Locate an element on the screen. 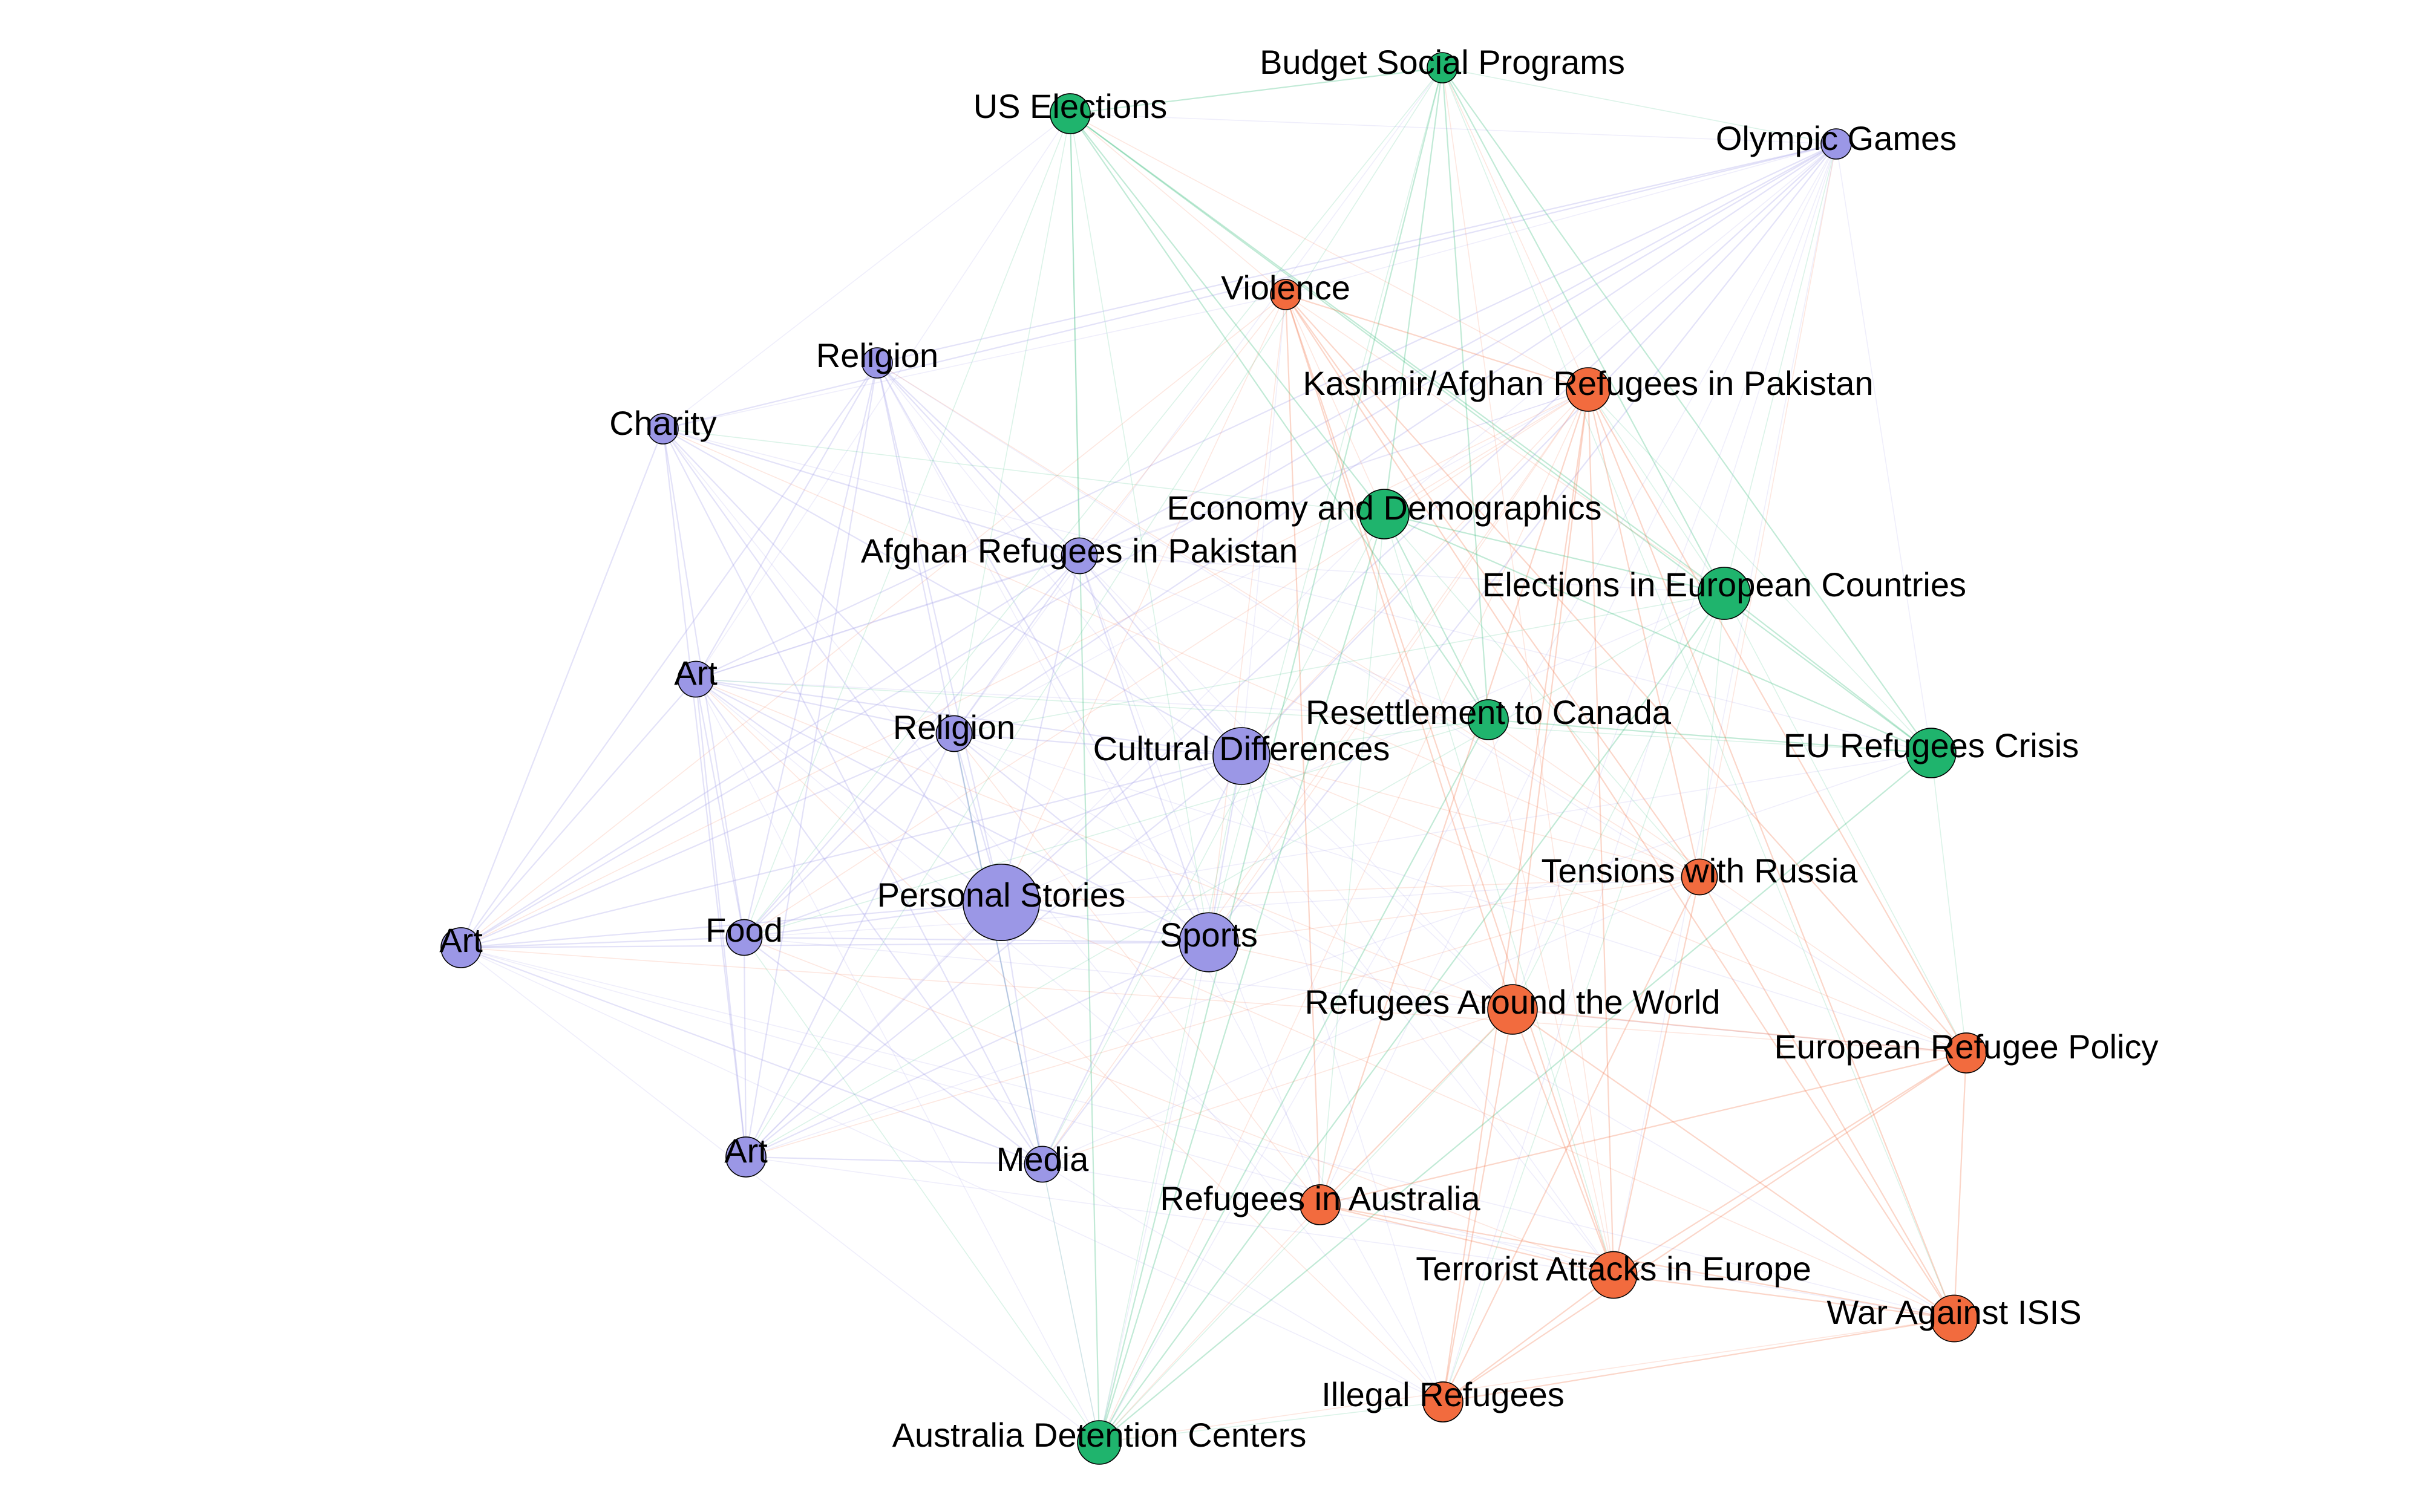 This screenshot has width=2420, height=1512. edge-european_refugee_policy-illegal_refugees is located at coordinates (1704, 1227).